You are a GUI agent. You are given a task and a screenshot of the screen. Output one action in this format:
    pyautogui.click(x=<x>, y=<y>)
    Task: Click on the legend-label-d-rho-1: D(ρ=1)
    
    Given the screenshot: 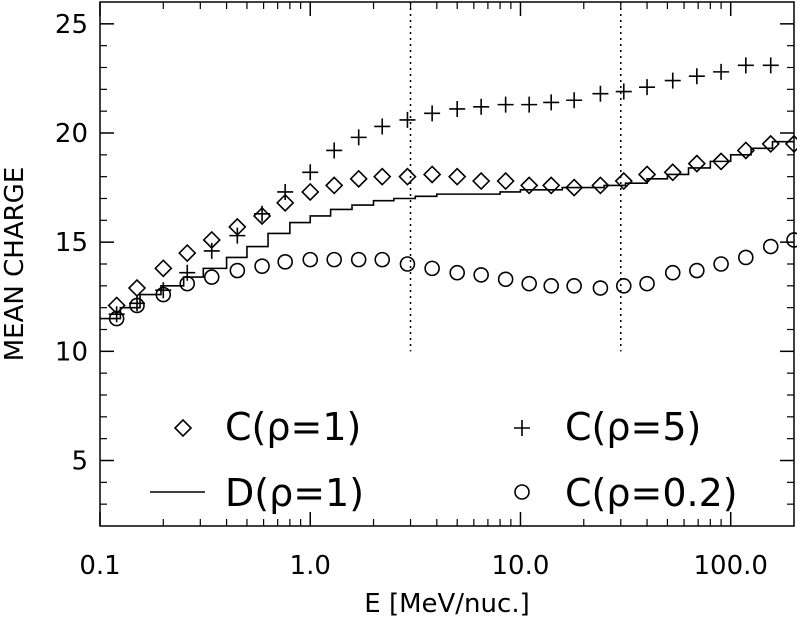 What is the action you would take?
    pyautogui.click(x=294, y=493)
    